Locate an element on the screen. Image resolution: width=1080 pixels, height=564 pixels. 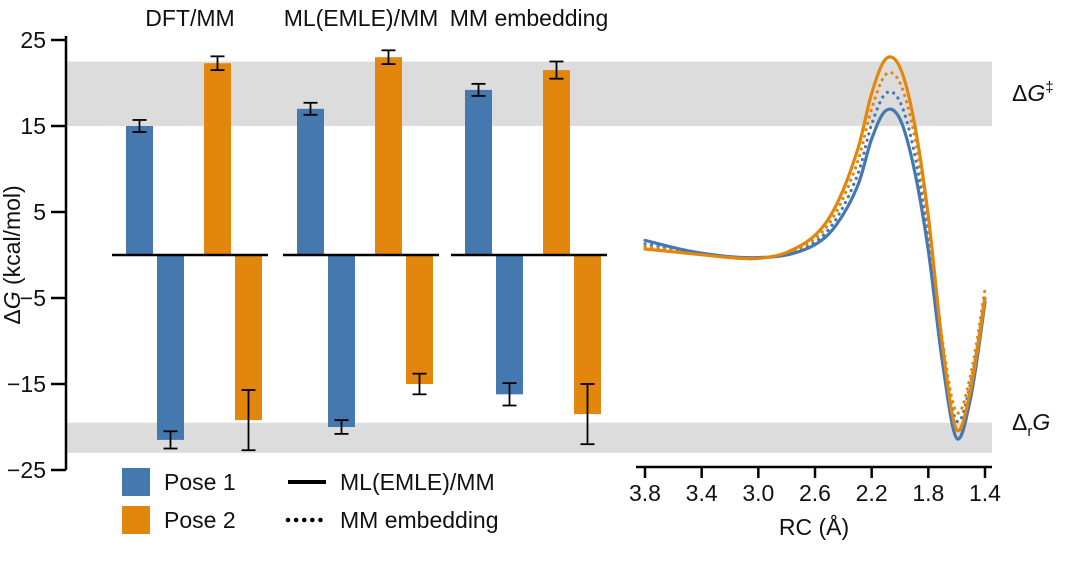
x-axis-label: RC (Å) is located at coordinates (814, 526).